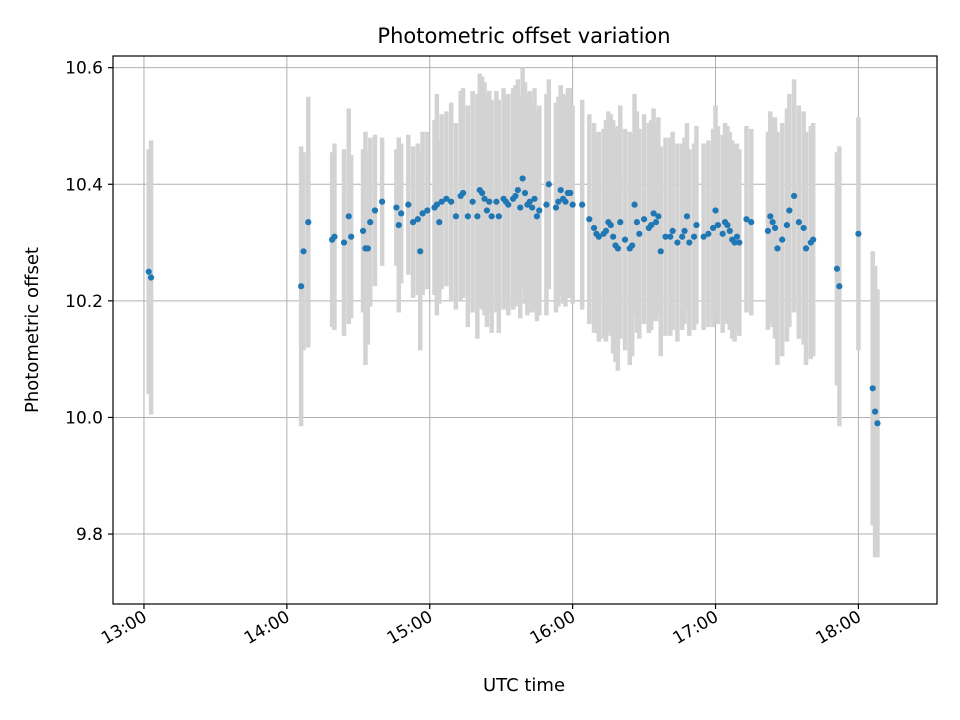 The image size is (960, 720). I want to click on x-tick-label: 14:00, so click(267, 628).